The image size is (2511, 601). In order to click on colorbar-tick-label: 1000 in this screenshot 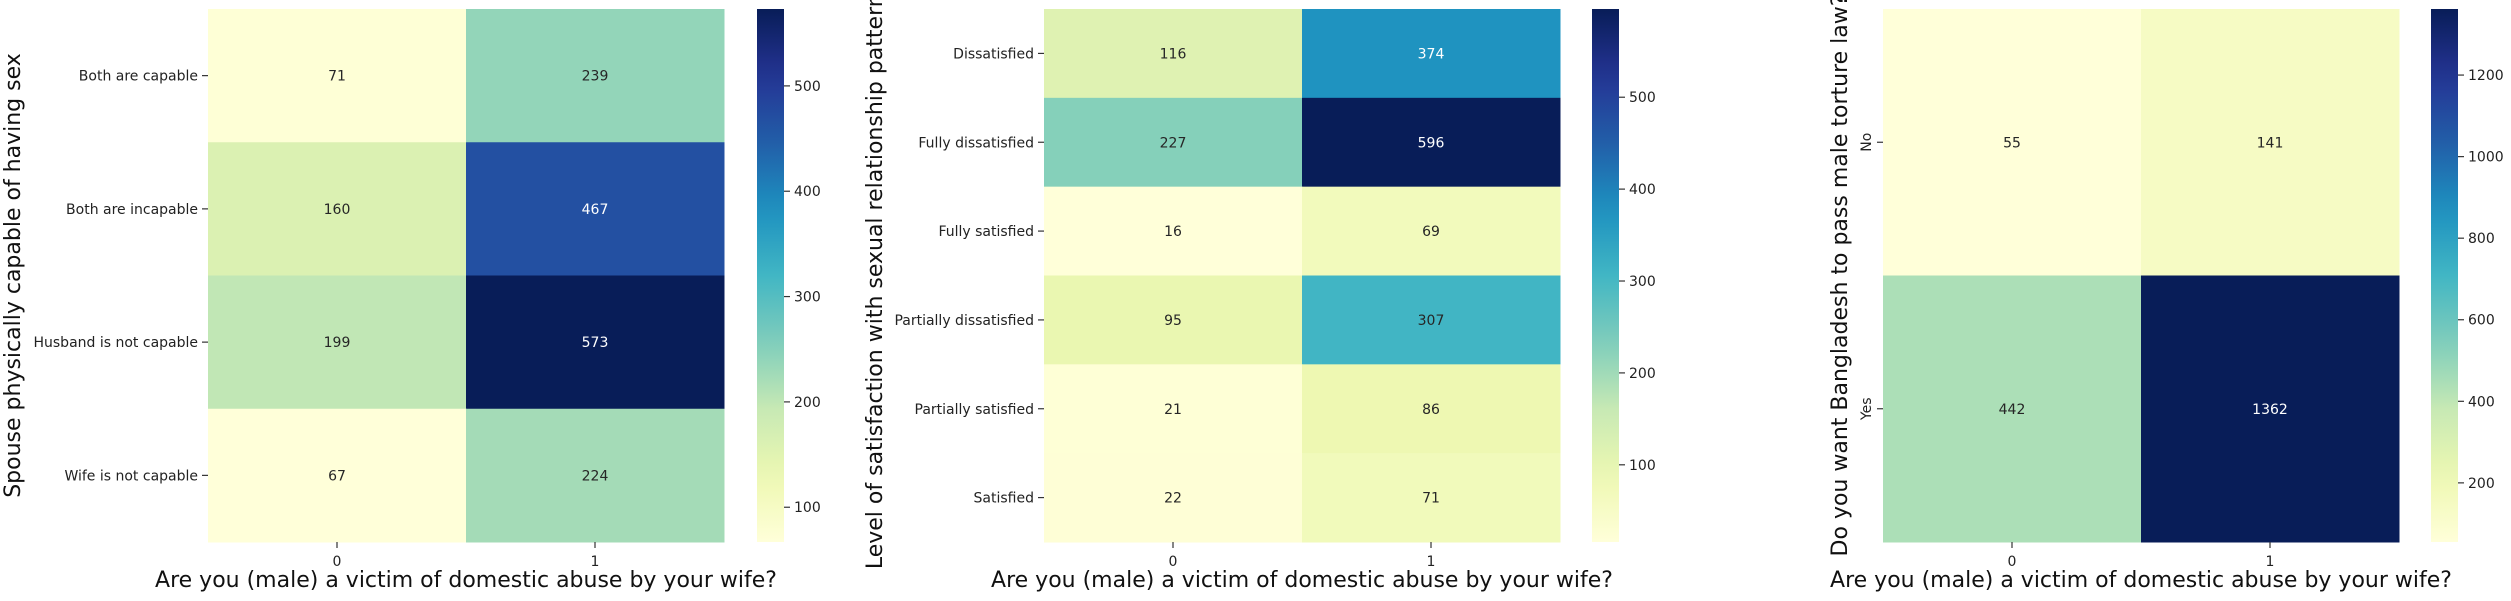, I will do `click(2486, 158)`.